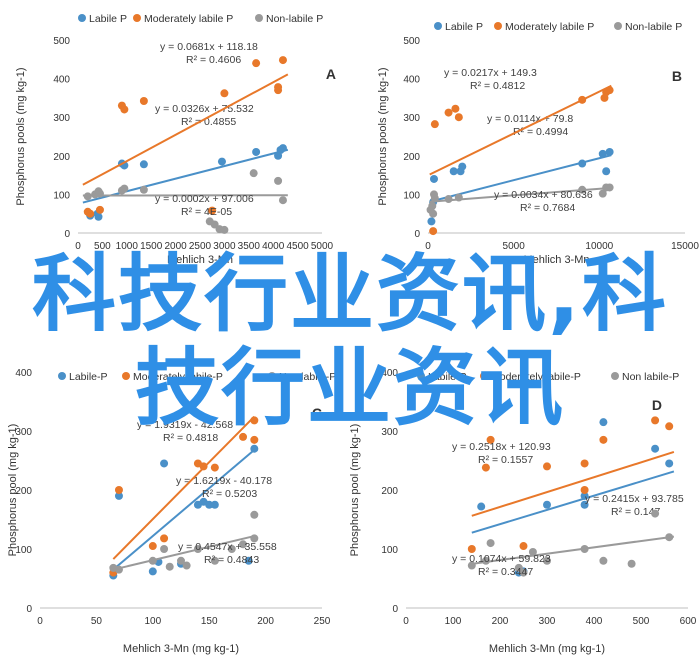 This screenshot has width=700, height=671. Describe the element at coordinates (61, 157) in the screenshot. I see `chart-a-y-tick-label-2: 200` at that location.